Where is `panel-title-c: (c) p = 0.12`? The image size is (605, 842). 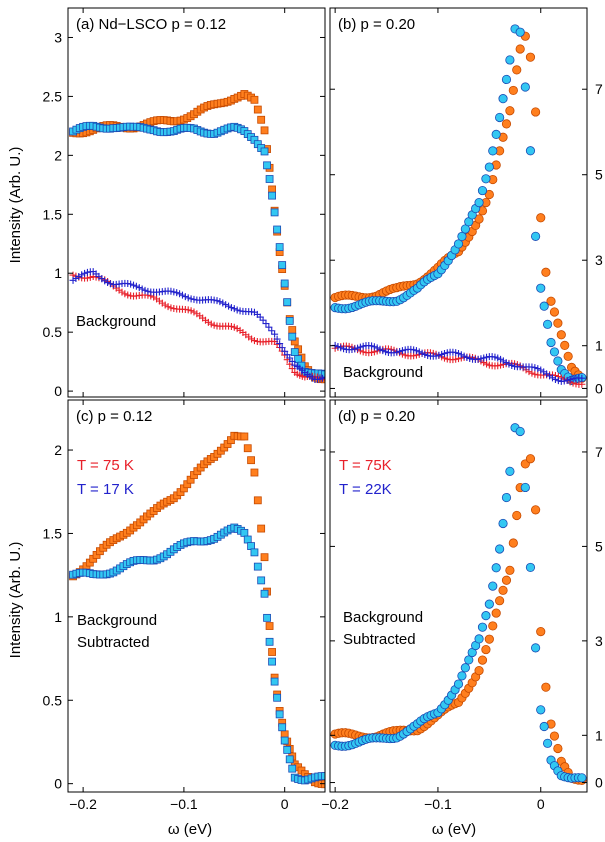 panel-title-c: (c) p = 0.12 is located at coordinates (114, 416).